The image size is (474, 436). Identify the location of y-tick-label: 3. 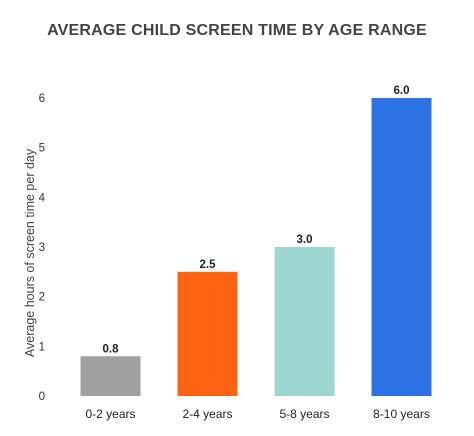
(42, 248).